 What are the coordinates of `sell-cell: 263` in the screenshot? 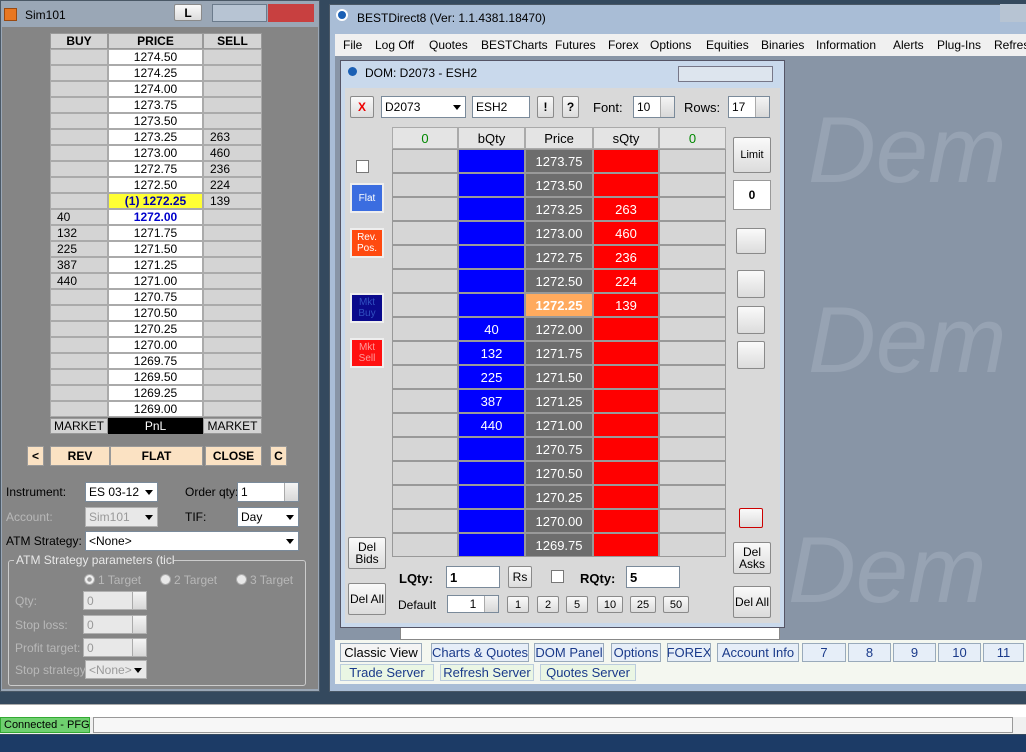 It's located at (232, 137).